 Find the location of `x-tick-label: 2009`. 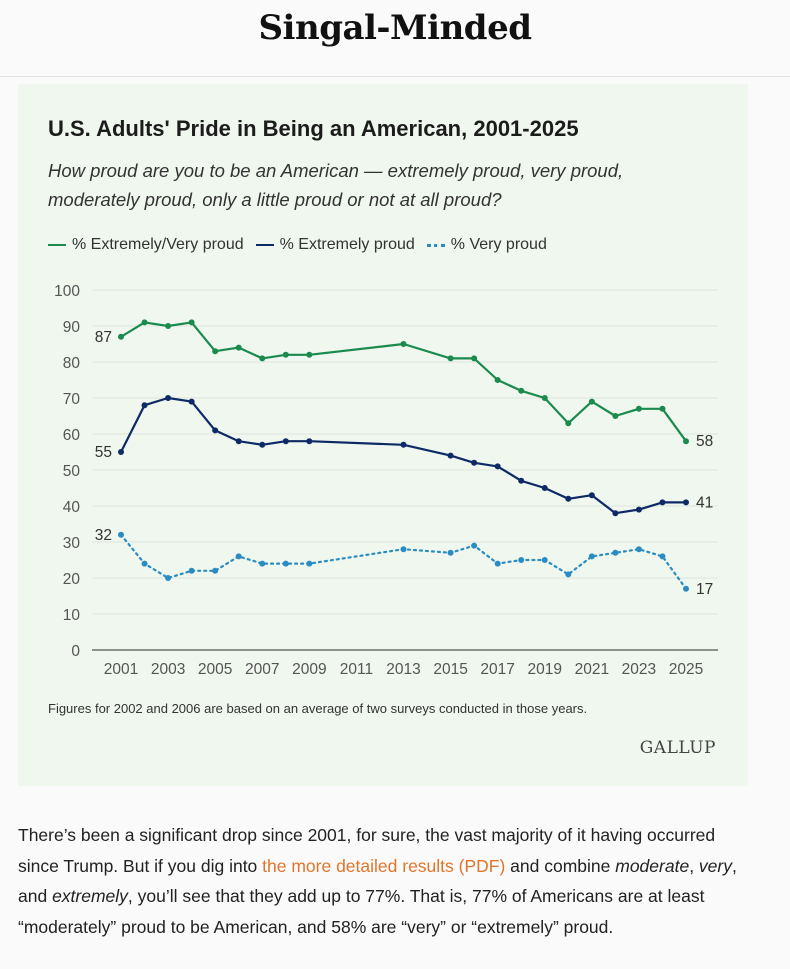

x-tick-label: 2009 is located at coordinates (309, 669).